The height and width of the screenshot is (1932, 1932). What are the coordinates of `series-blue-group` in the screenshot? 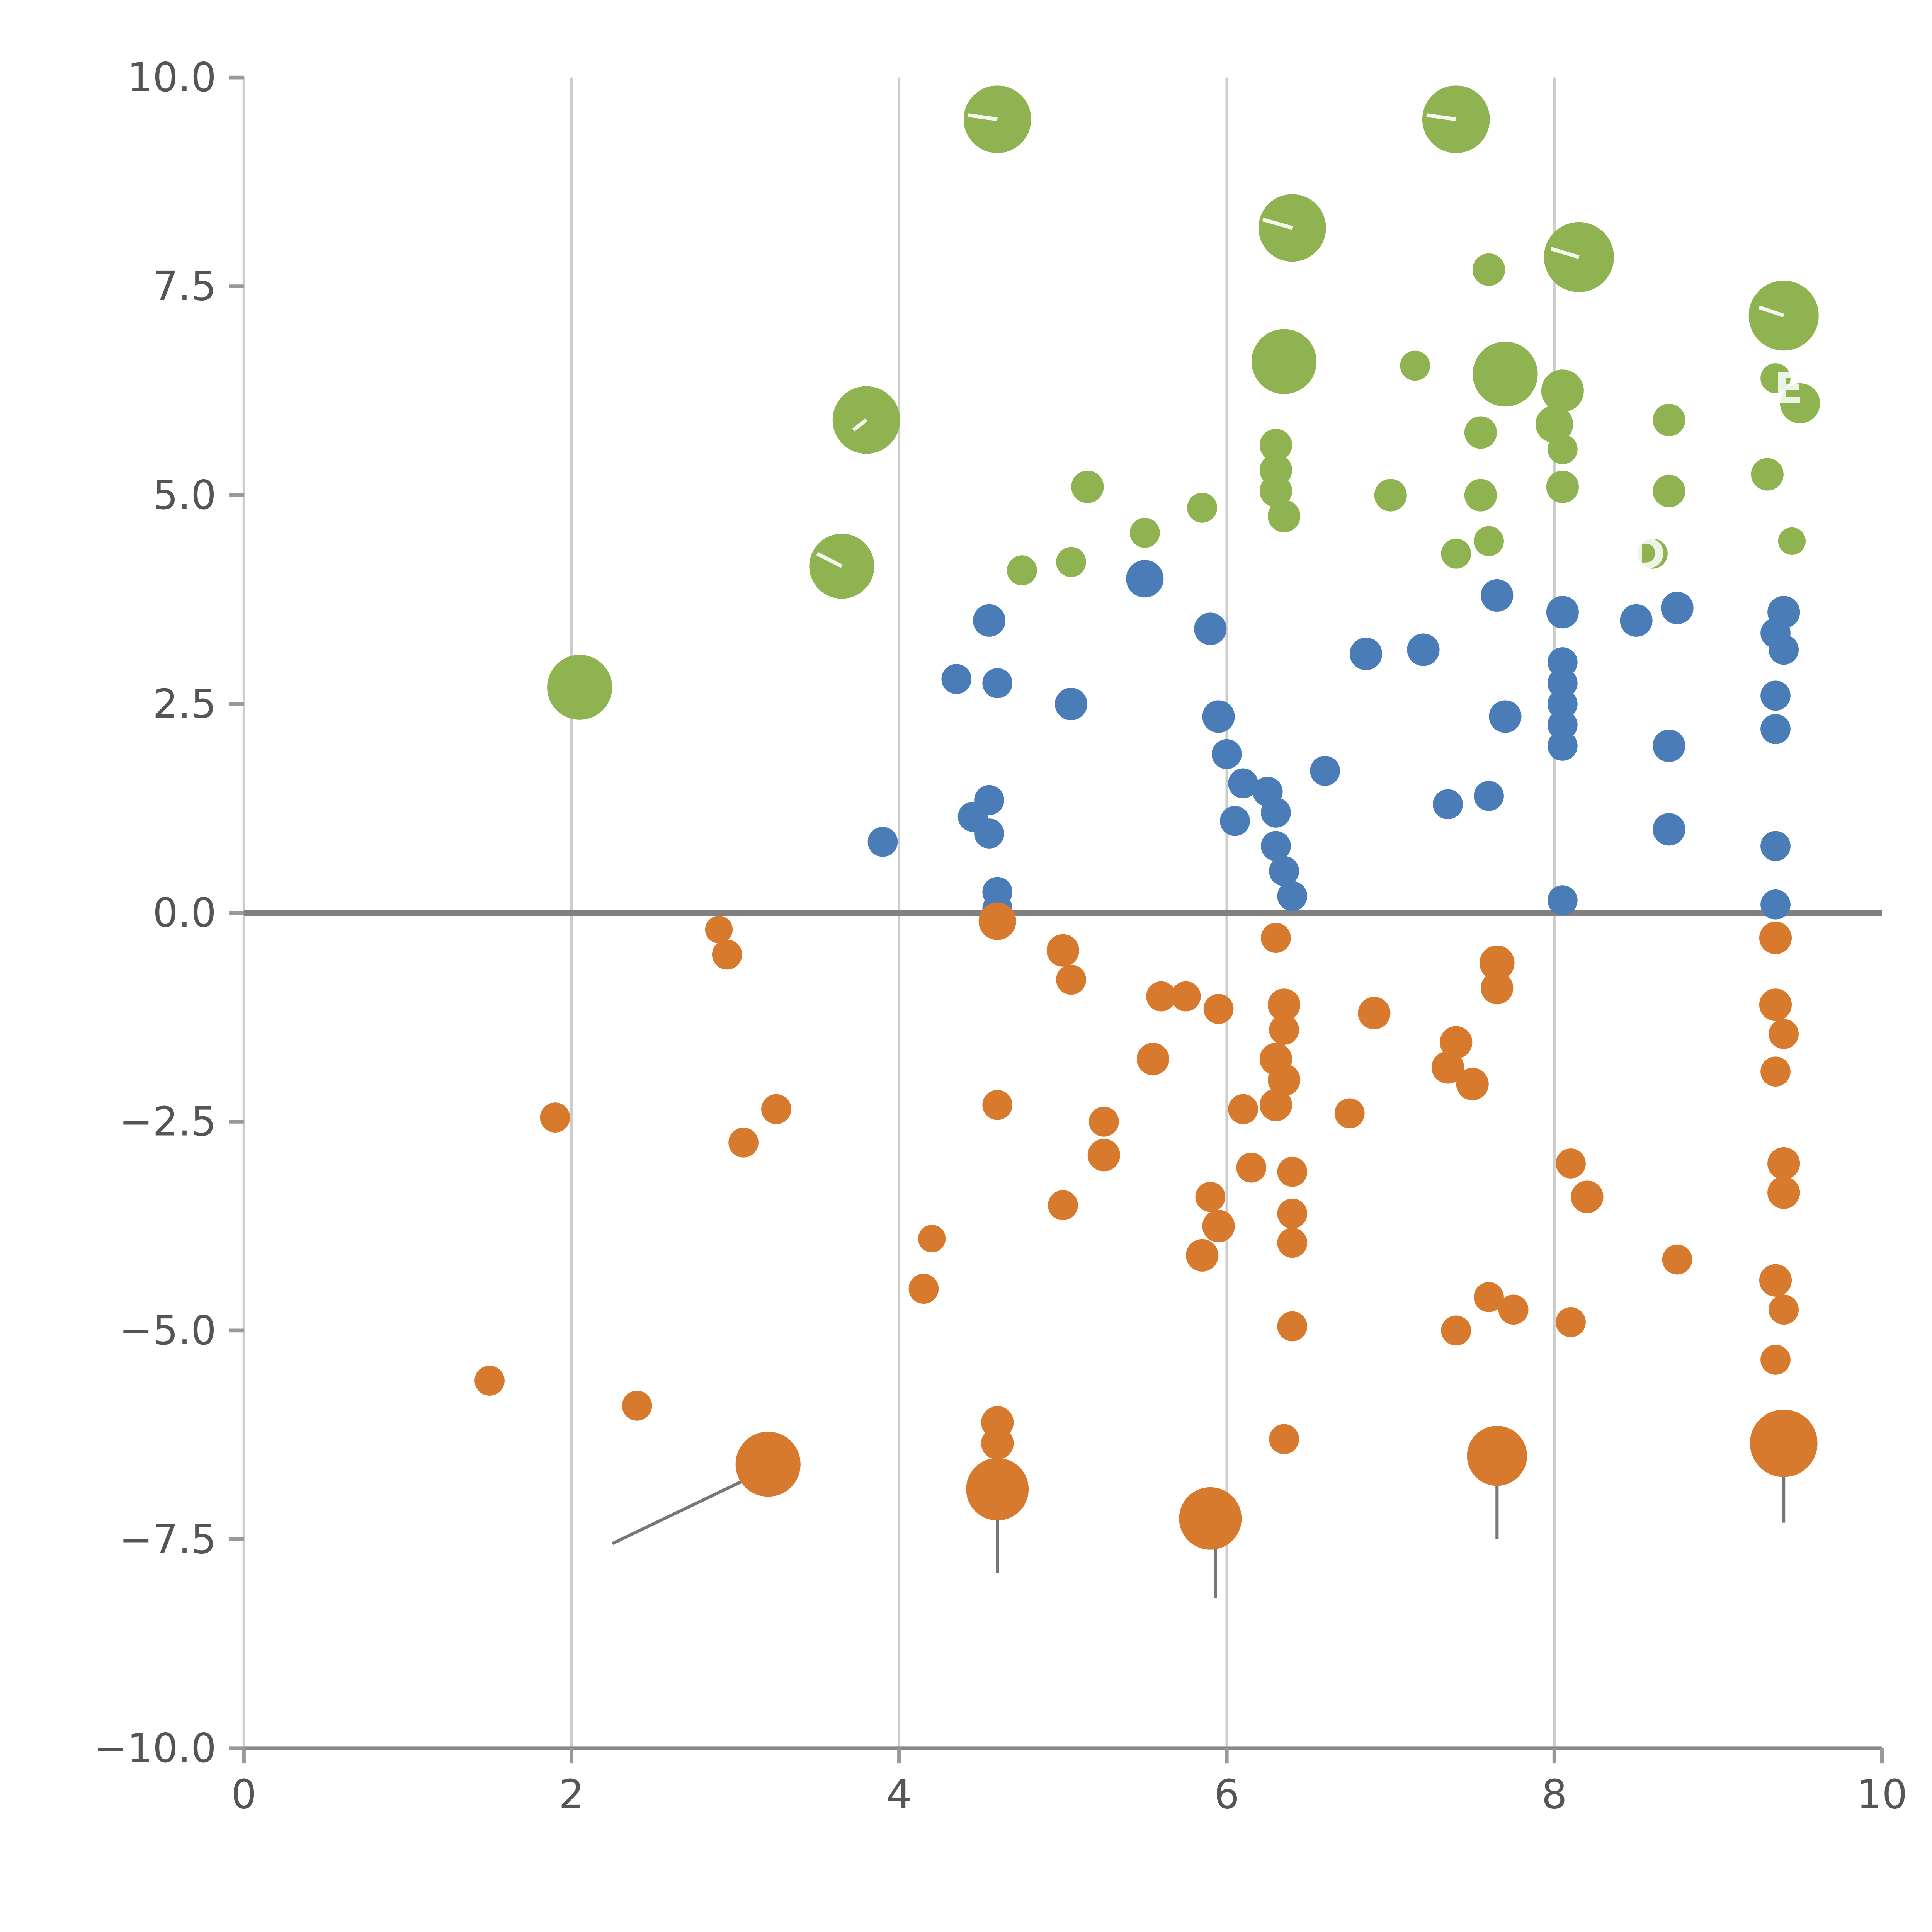 It's located at (1333, 742).